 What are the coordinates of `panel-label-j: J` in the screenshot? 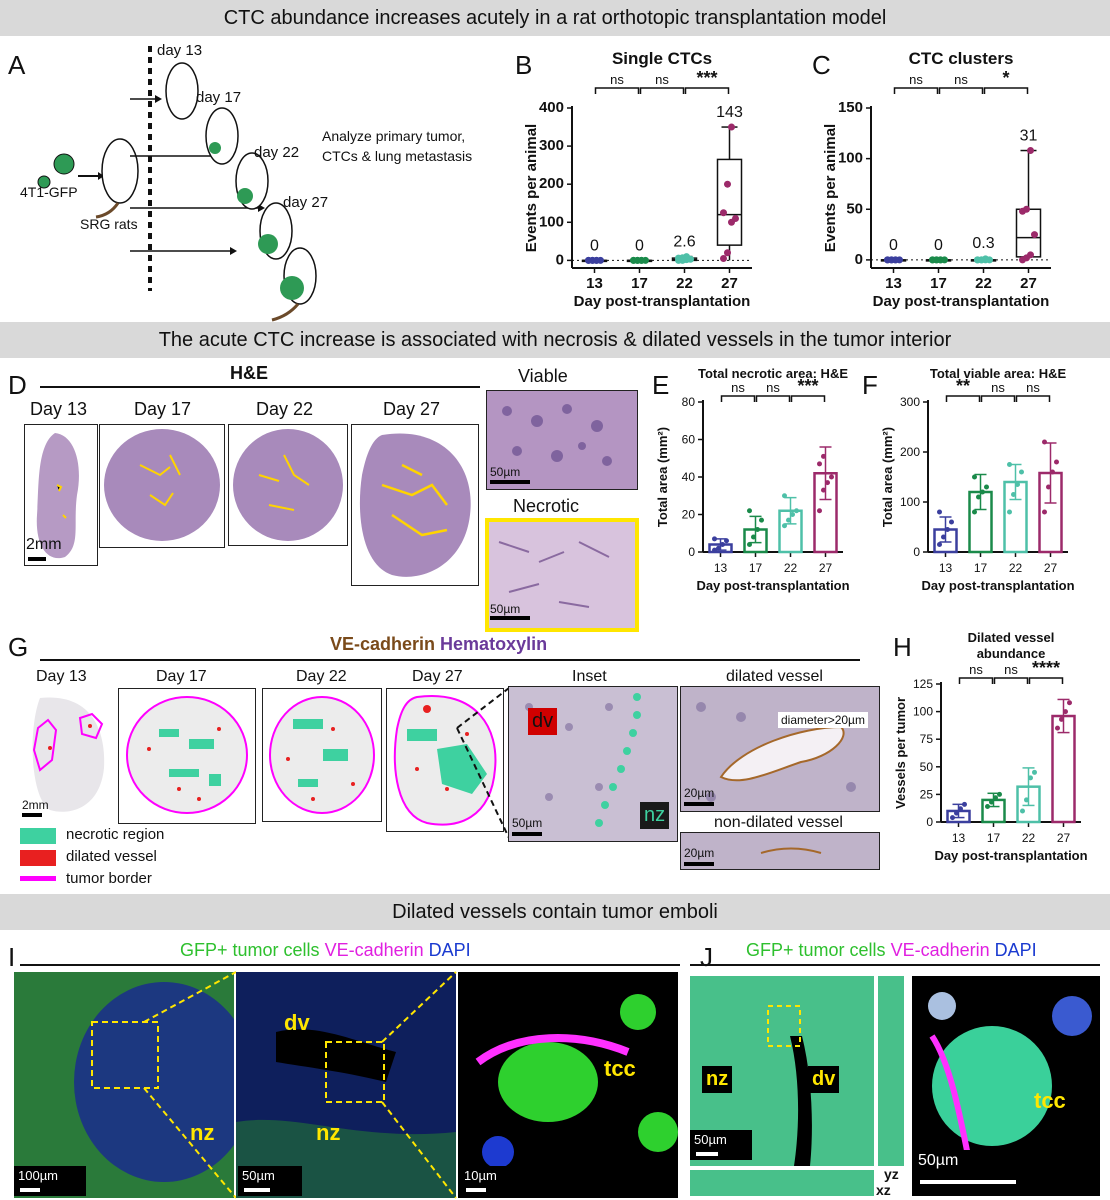 It's located at (706, 957).